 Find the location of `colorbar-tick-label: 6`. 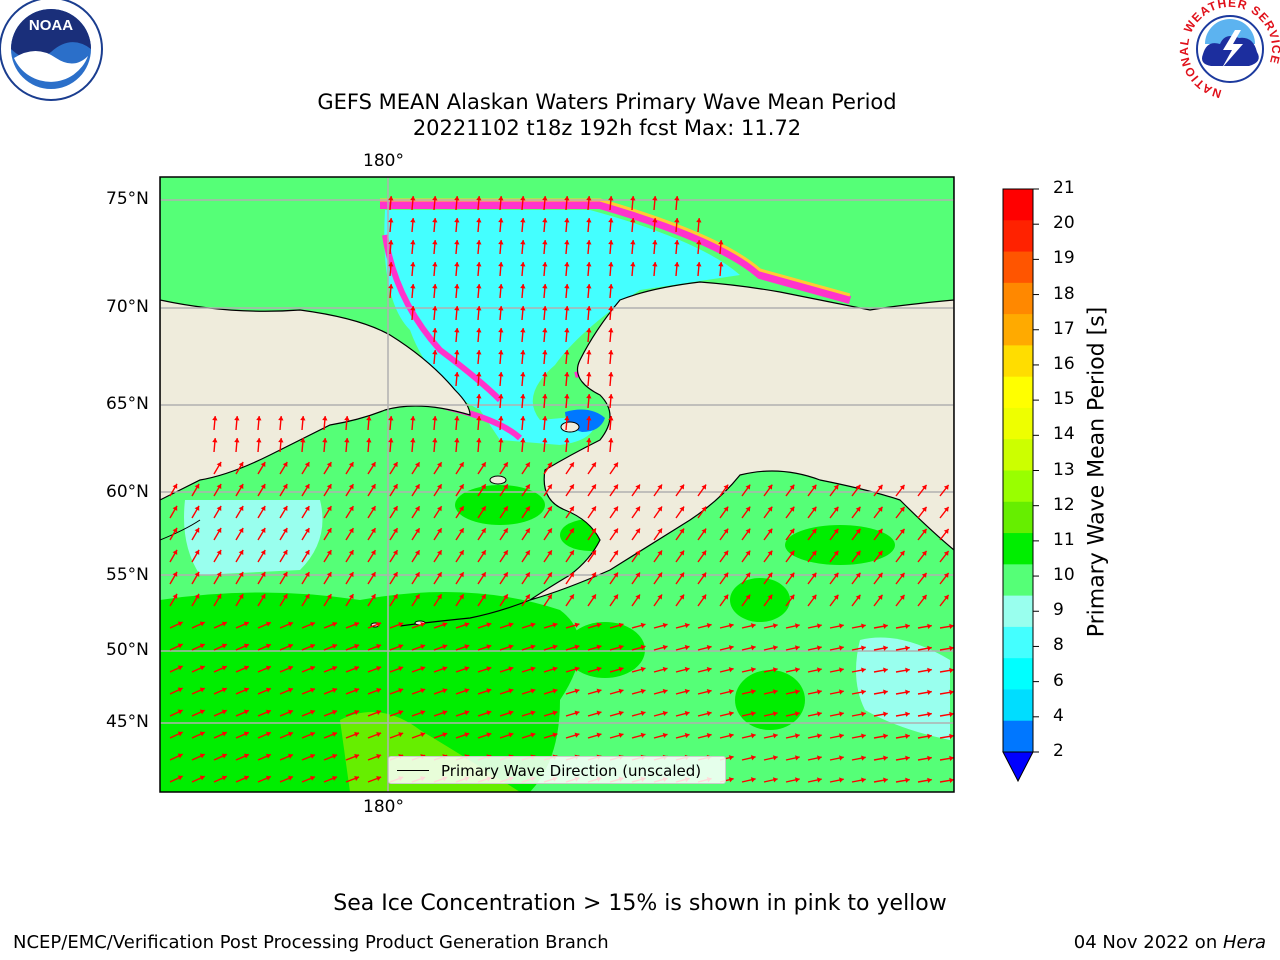

colorbar-tick-label: 6 is located at coordinates (1058, 680).